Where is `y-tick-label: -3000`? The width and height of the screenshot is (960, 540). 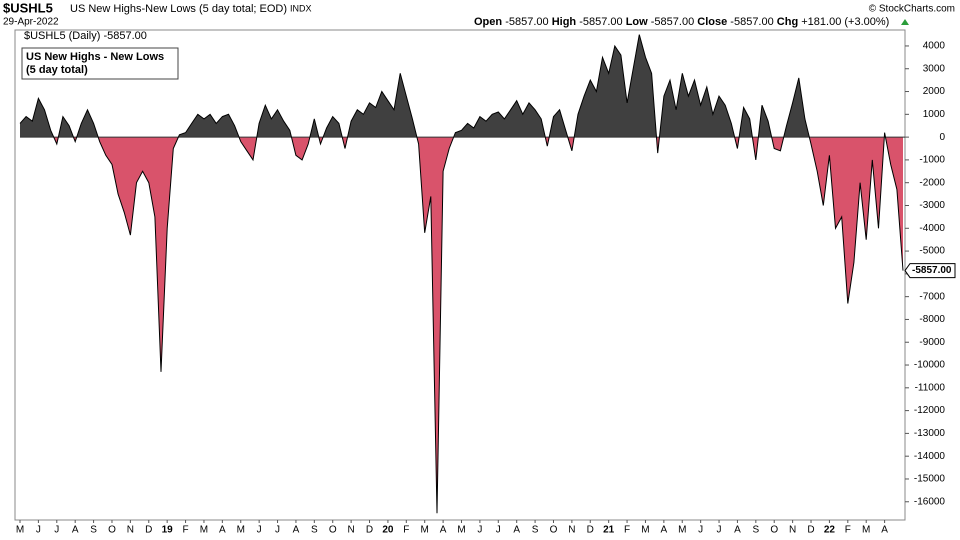 y-tick-label: -3000 is located at coordinates (932, 205).